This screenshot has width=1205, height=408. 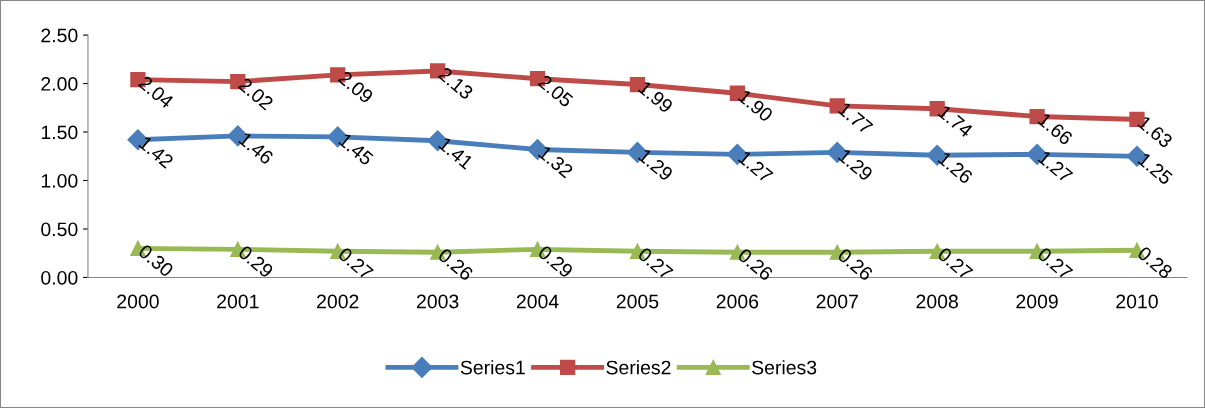 I want to click on x-tick-label: 2001, so click(x=238, y=301).